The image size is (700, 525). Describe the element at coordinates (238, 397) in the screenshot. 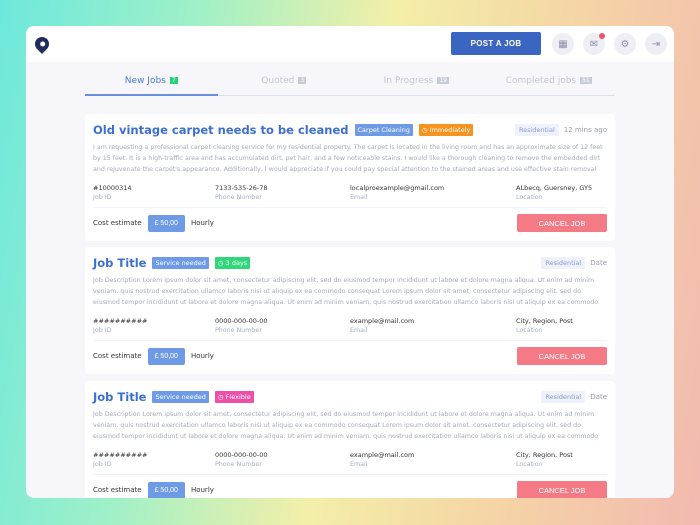

I see `urgency-label: Flexible` at that location.